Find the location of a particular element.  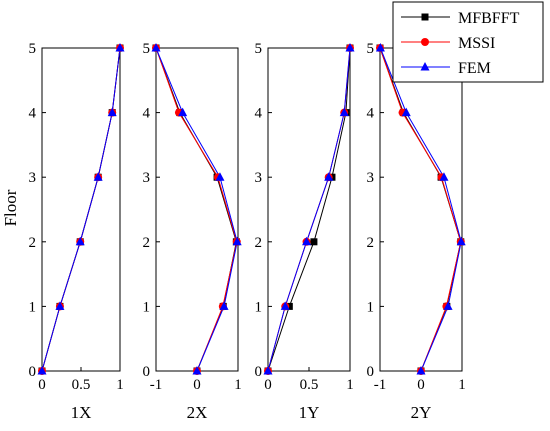

x-axis-label: 1Y is located at coordinates (309, 412).